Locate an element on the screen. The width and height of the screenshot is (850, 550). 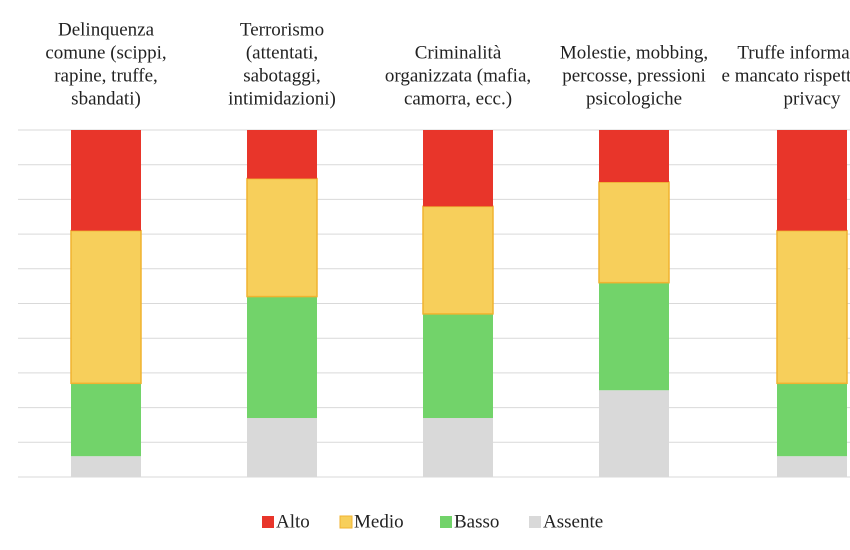
x-tick-label: Terrorismo is located at coordinates (282, 29).